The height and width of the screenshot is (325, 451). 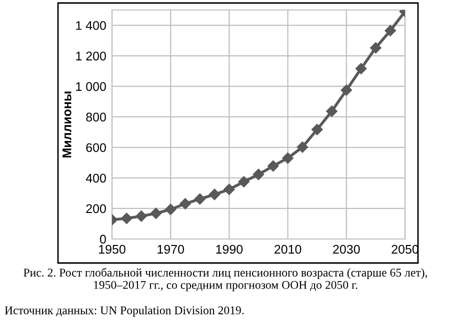 I want to click on text: Источник данных: UN Population Division 2019., so click(x=124, y=311).